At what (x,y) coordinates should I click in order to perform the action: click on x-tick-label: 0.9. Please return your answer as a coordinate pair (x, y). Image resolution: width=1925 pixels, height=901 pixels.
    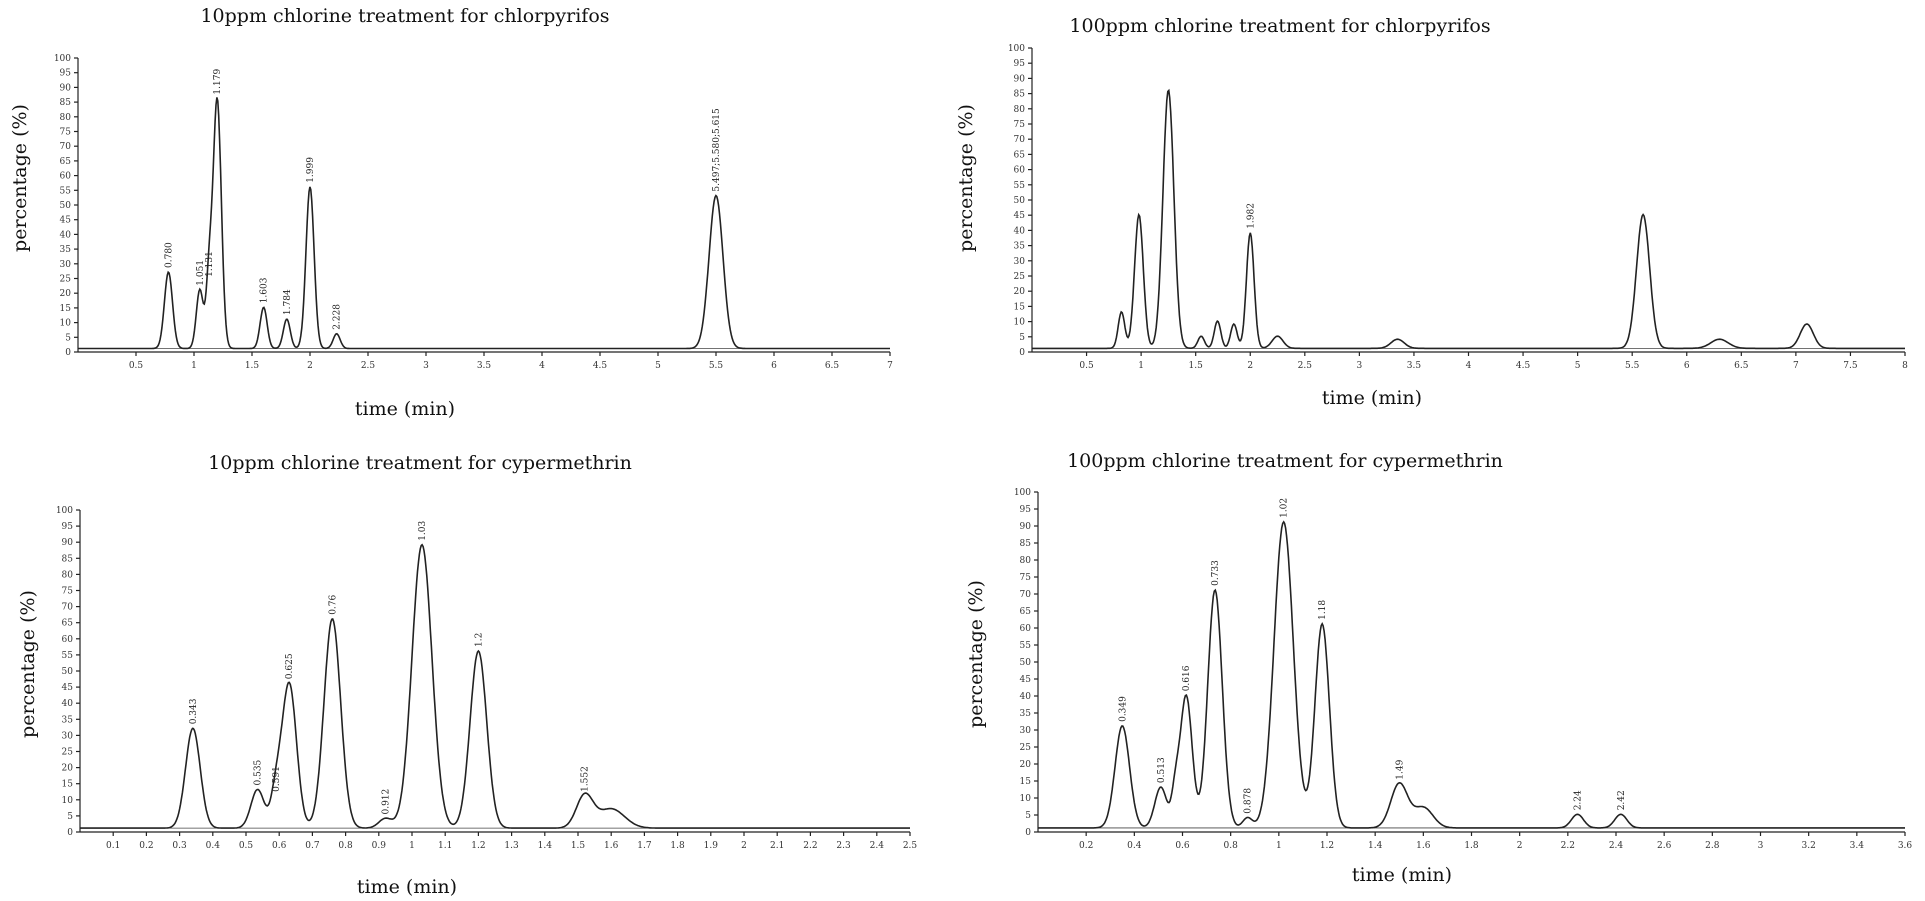
    Looking at the image, I should click on (379, 846).